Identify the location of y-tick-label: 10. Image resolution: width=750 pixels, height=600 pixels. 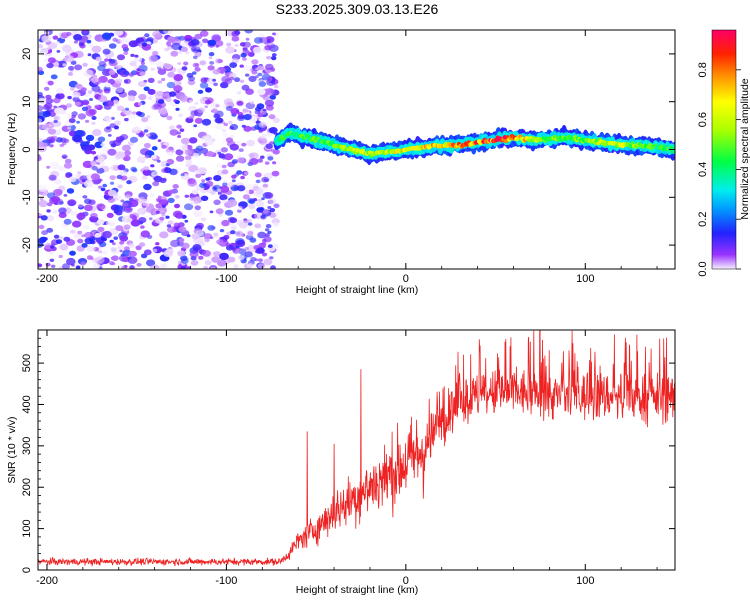
(27, 102).